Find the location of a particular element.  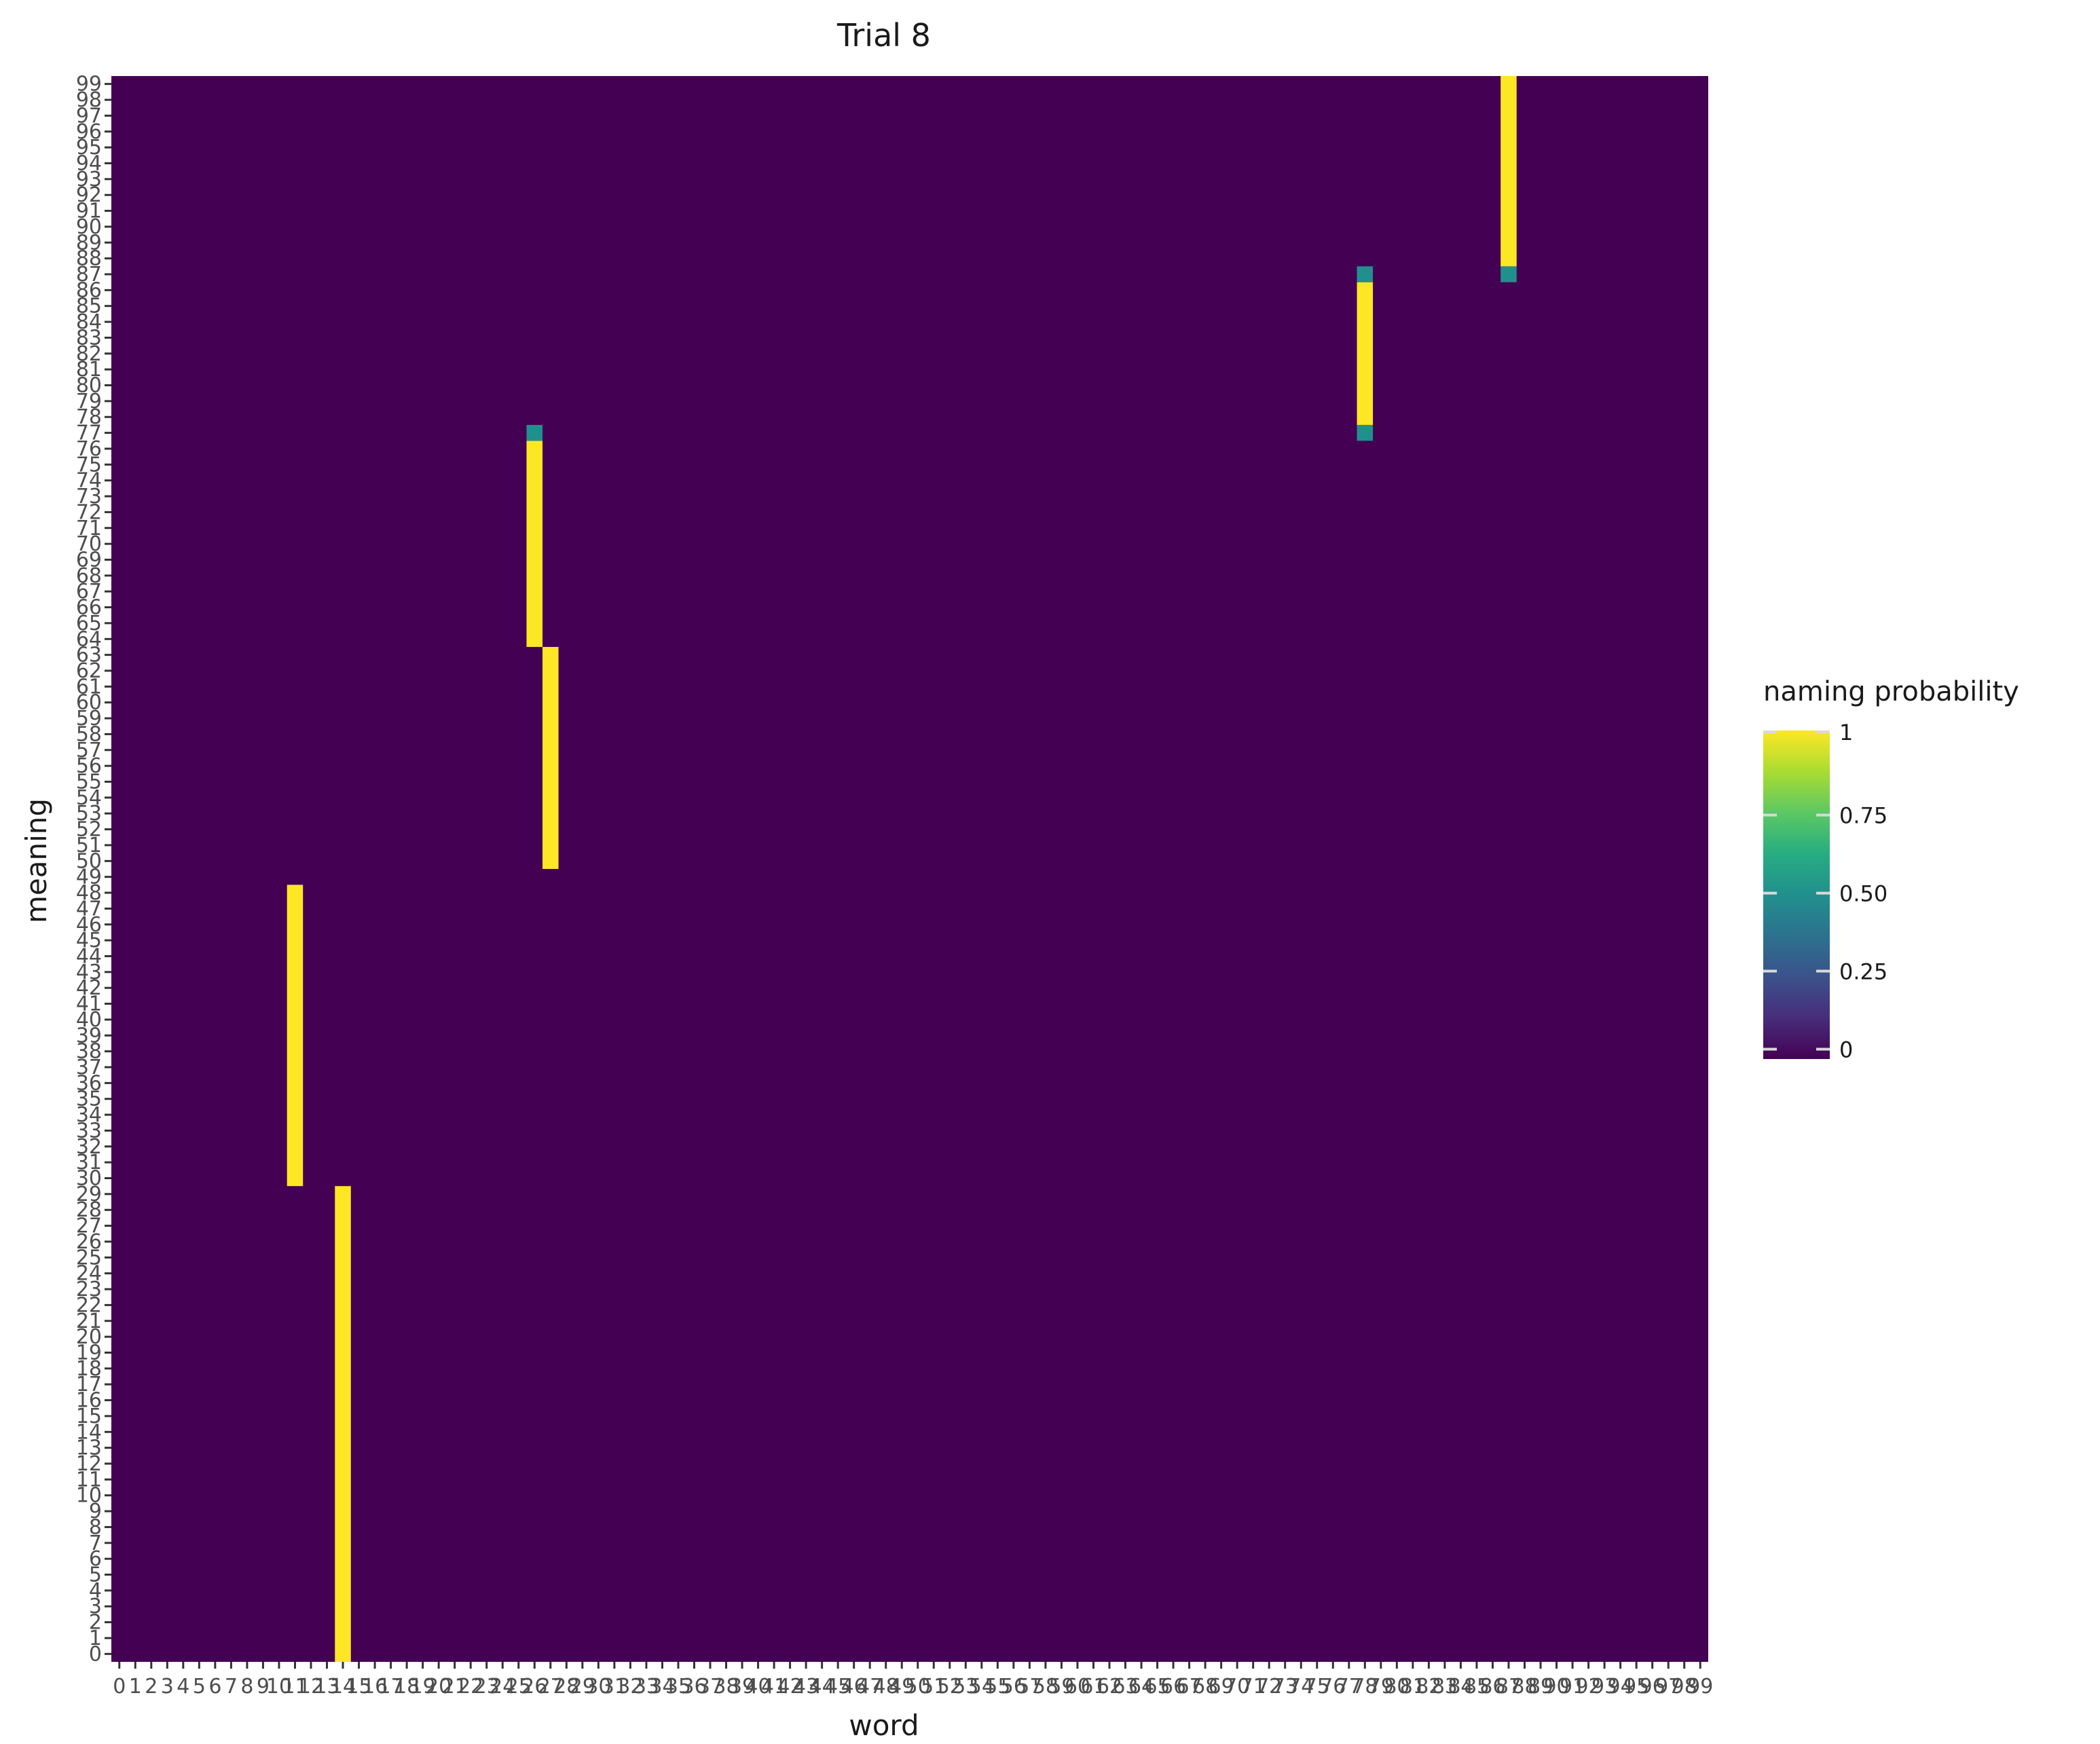

y-tick-label: 35 is located at coordinates (89, 1100).